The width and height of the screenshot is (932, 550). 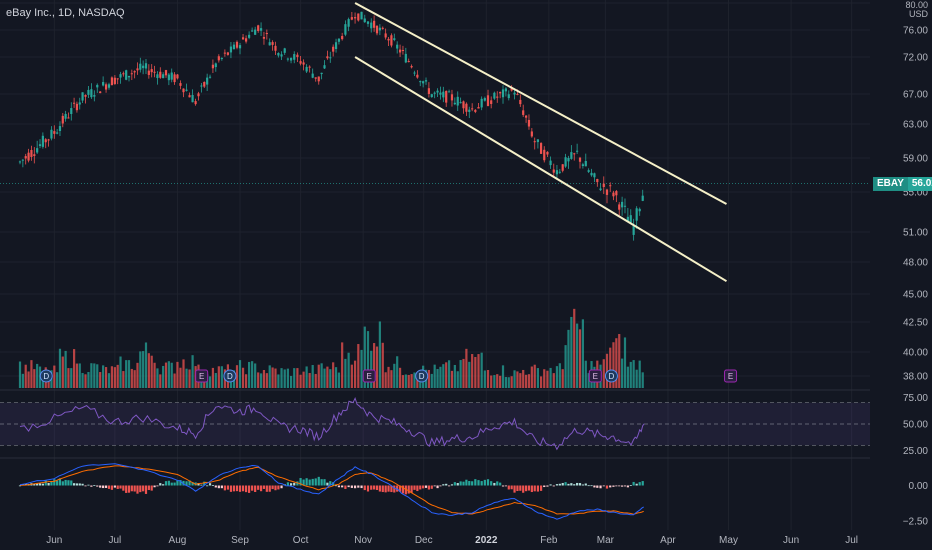 I want to click on last-price-badge: EBAY 56.02, so click(x=902, y=184).